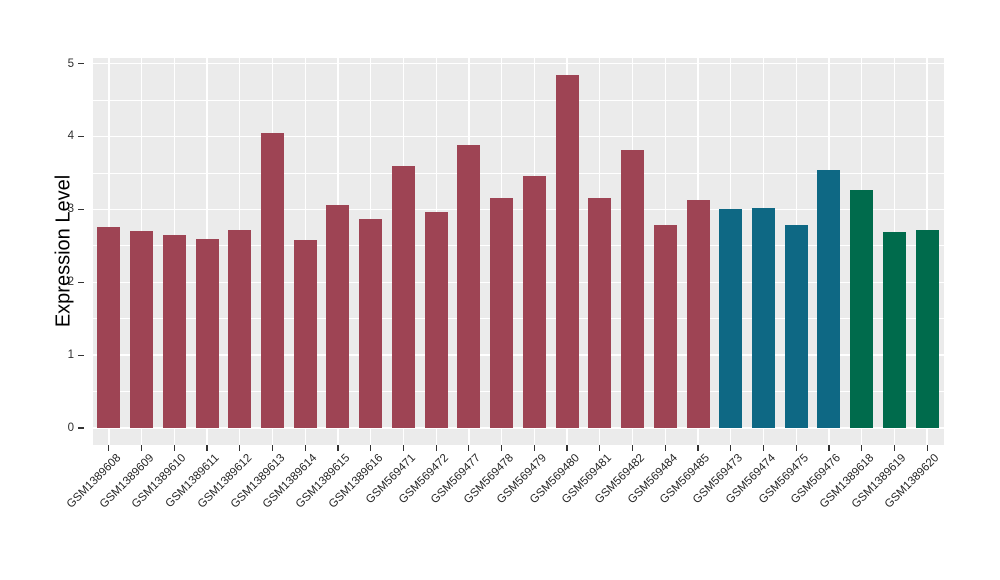 The width and height of the screenshot is (1000, 580). Describe the element at coordinates (70, 209) in the screenshot. I see `y-axis-tick-label: 3` at that location.